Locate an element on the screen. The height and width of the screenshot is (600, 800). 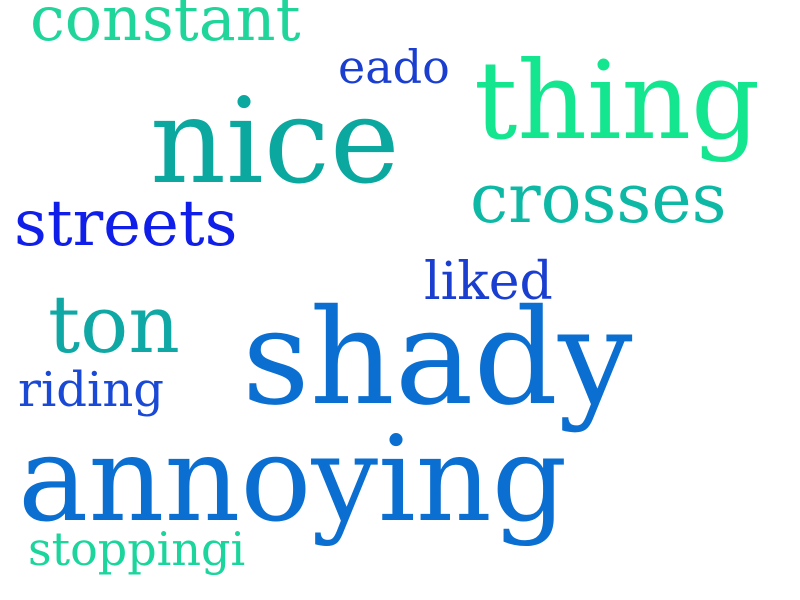
word-thing: thing is located at coordinates (617, 101).